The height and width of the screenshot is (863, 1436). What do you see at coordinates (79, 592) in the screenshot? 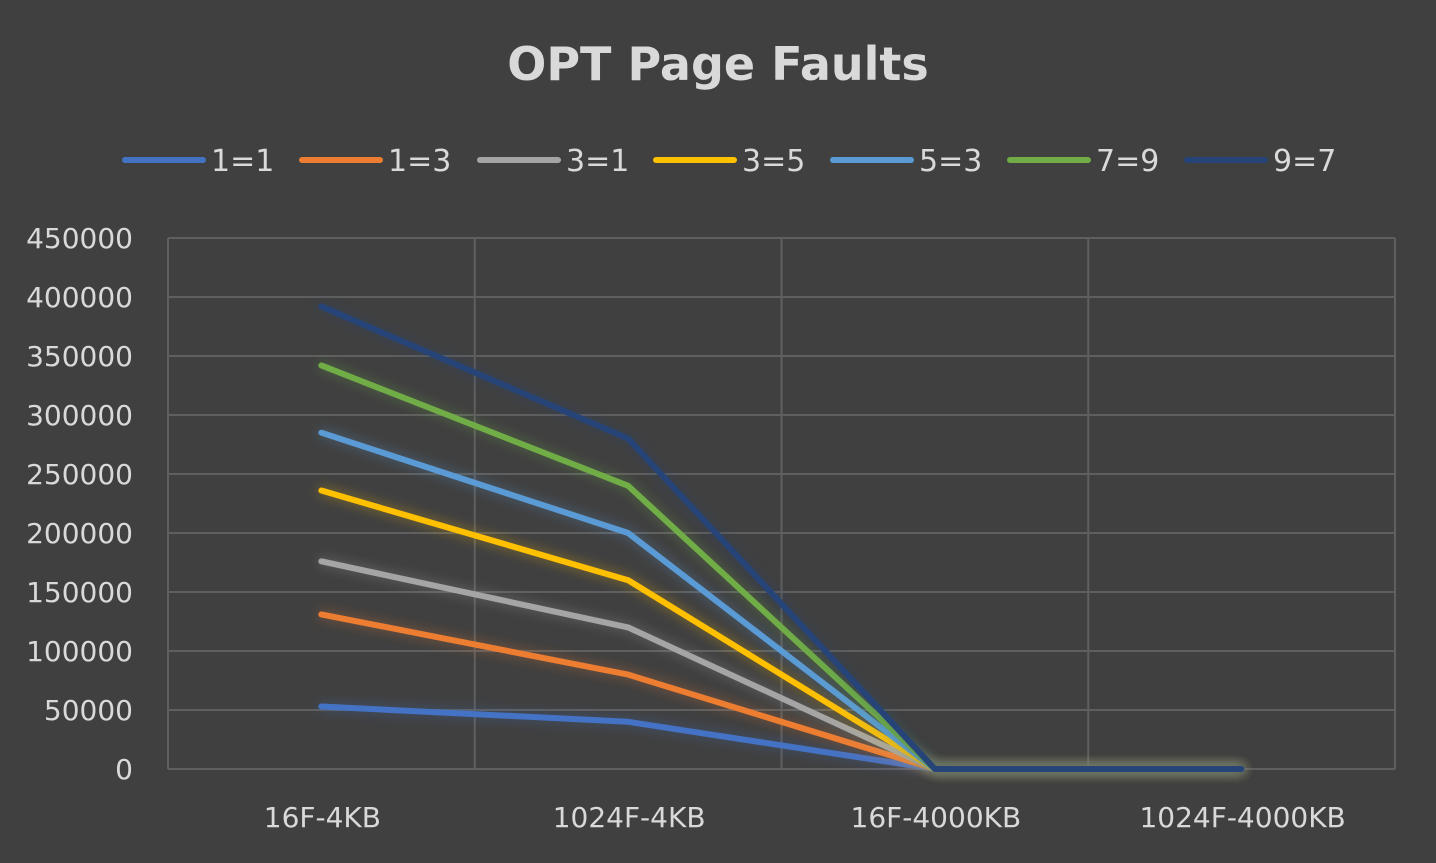
I see `y-tick-label: 150000` at bounding box center [79, 592].